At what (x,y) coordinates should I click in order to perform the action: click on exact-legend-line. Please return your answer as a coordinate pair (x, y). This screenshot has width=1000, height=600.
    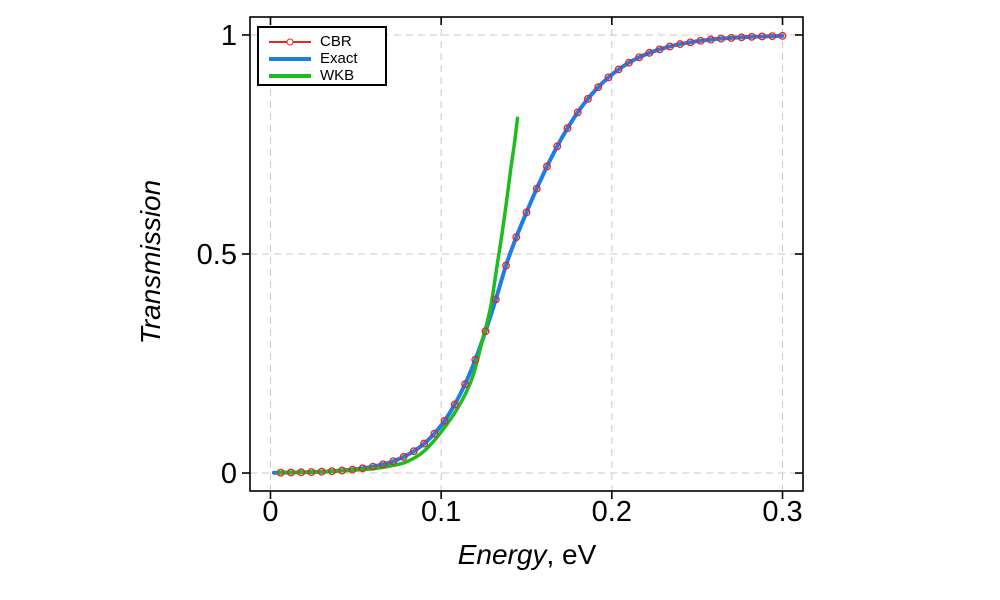
    Looking at the image, I should click on (290, 58).